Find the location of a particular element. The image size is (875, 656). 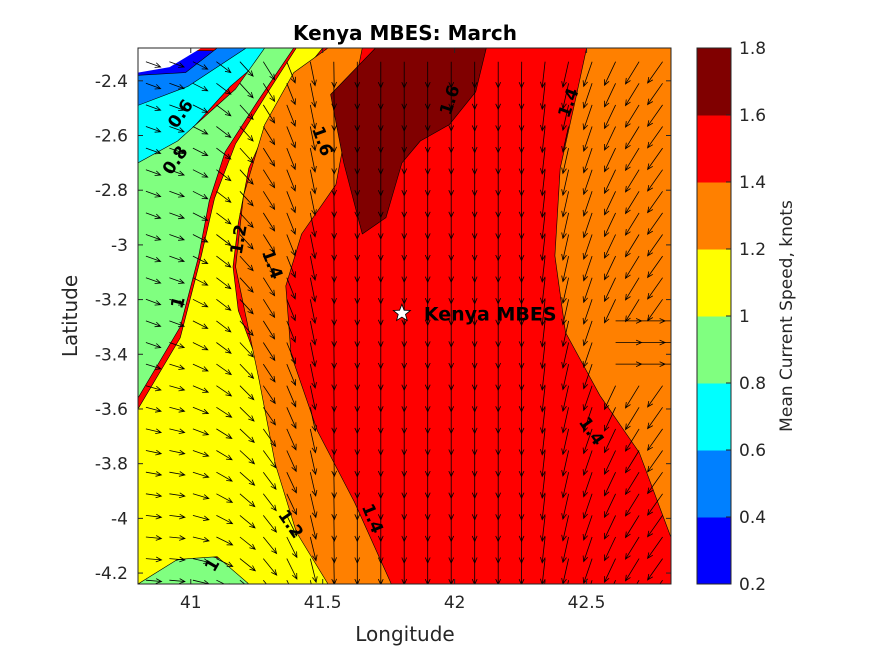

y-tick-label: -4 is located at coordinates (119, 519).